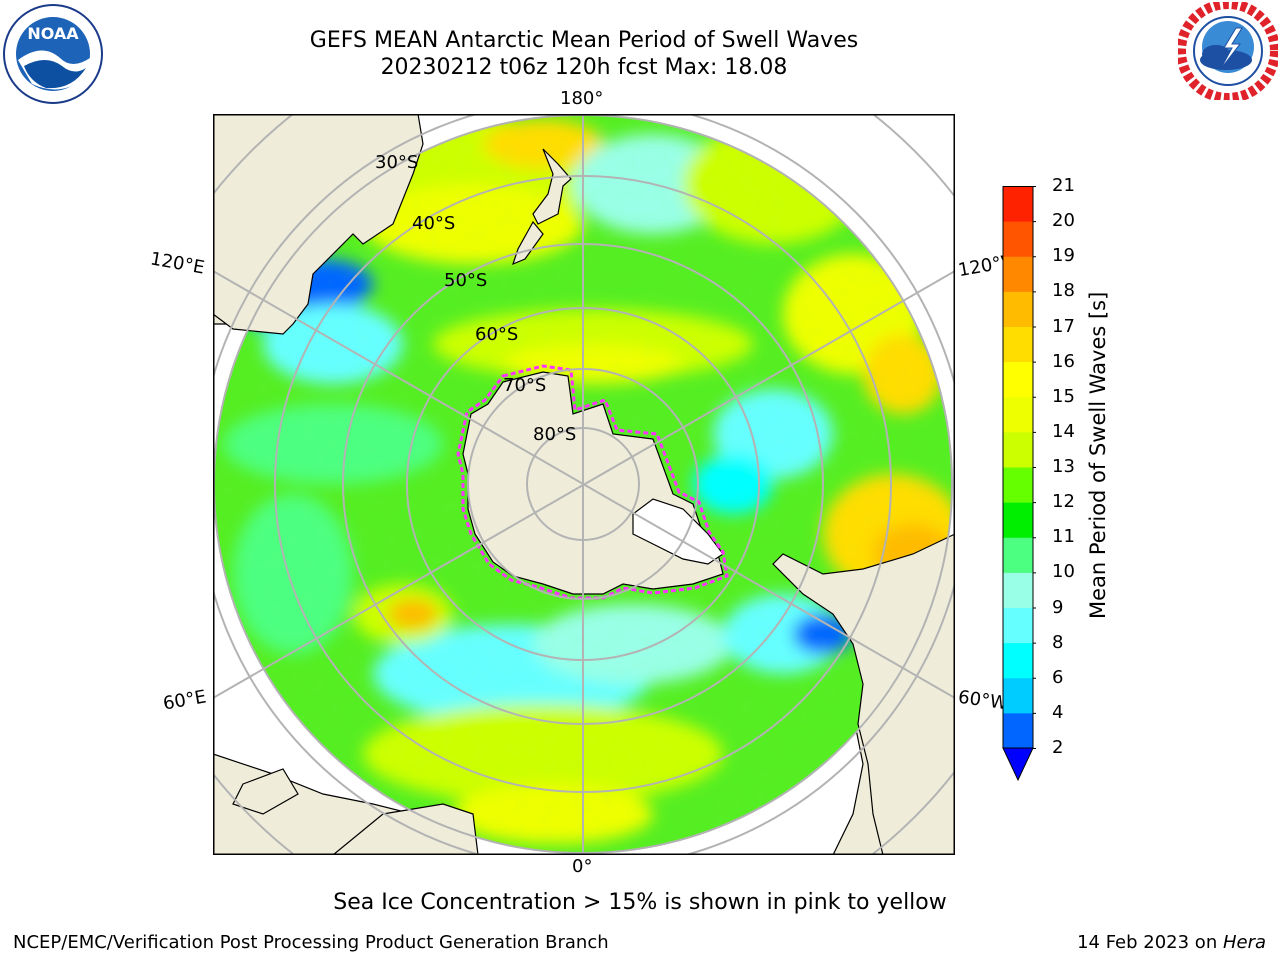 This screenshot has width=1280, height=960. Describe the element at coordinates (1063, 326) in the screenshot. I see `colorbar-tick-label: 17` at that location.